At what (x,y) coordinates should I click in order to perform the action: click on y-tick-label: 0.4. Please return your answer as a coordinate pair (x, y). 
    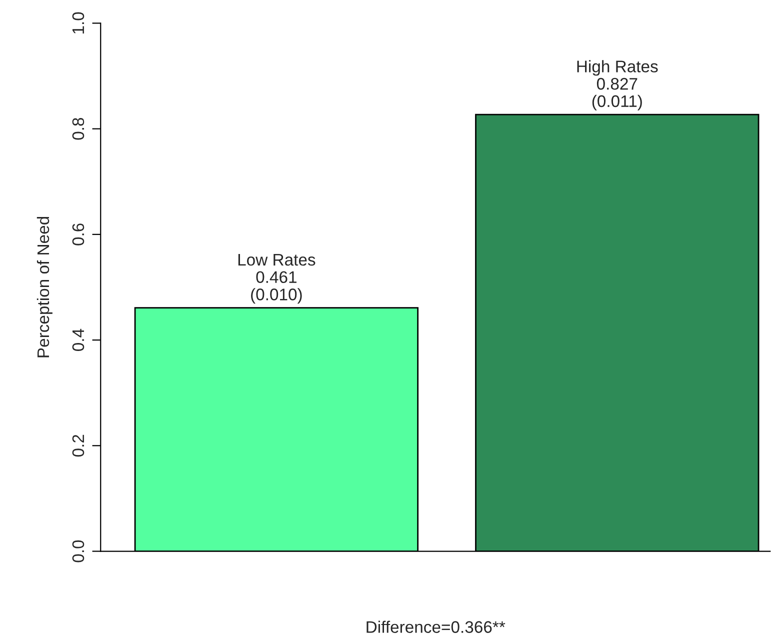
    Looking at the image, I should click on (78, 339).